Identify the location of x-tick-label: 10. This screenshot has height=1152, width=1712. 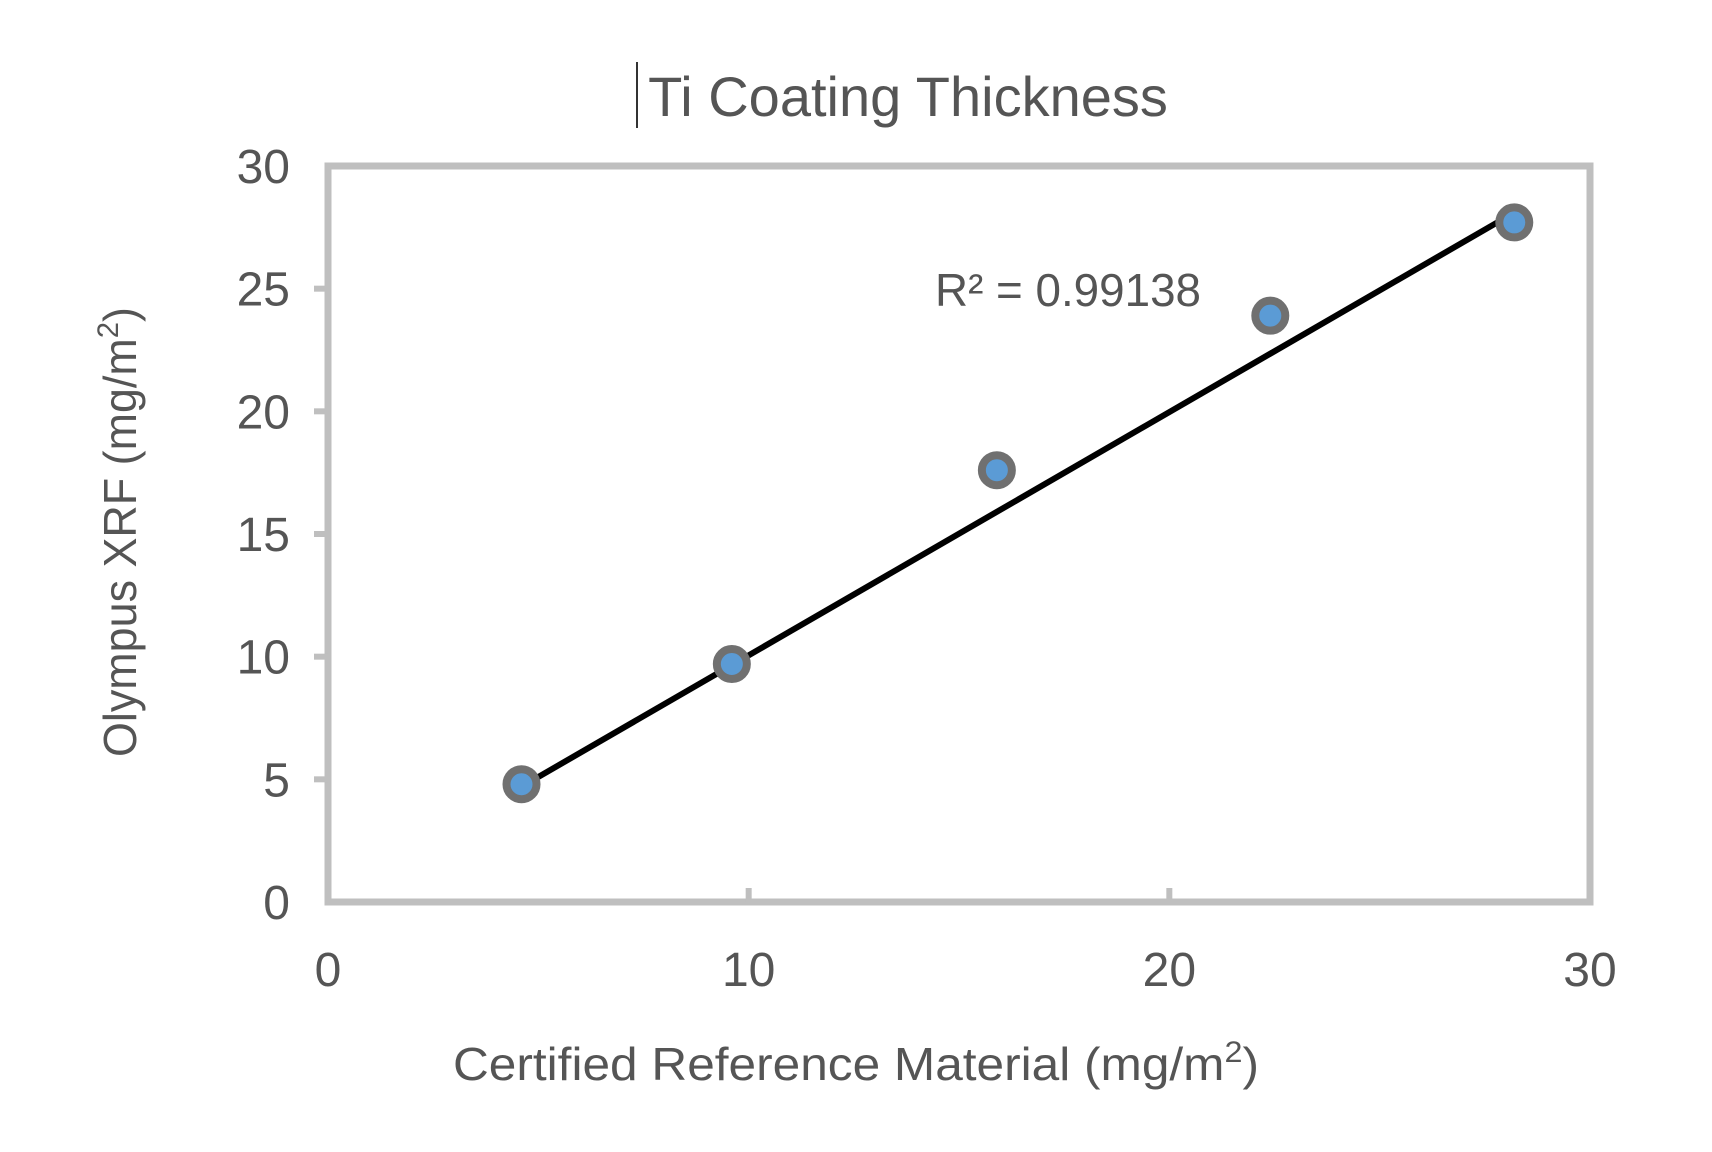
(748, 970).